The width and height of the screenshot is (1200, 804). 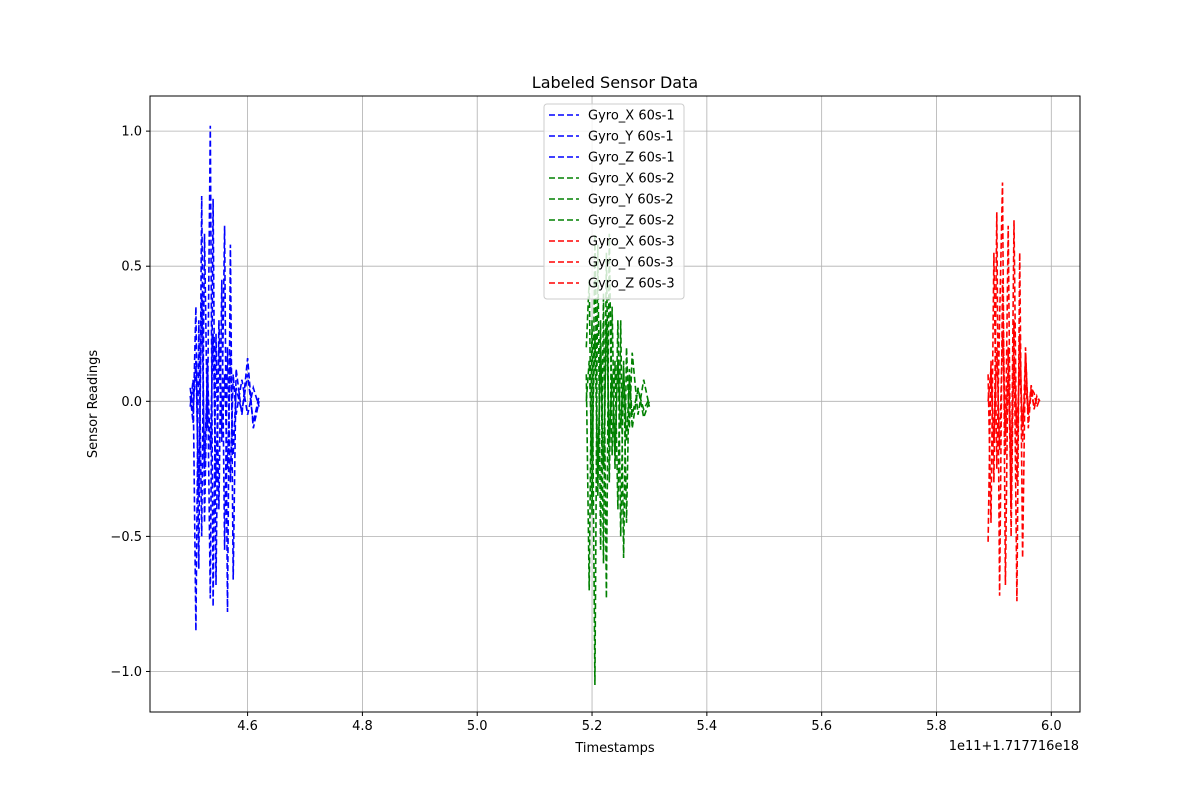 I want to click on x-tick-label: 6.0, so click(x=1051, y=726).